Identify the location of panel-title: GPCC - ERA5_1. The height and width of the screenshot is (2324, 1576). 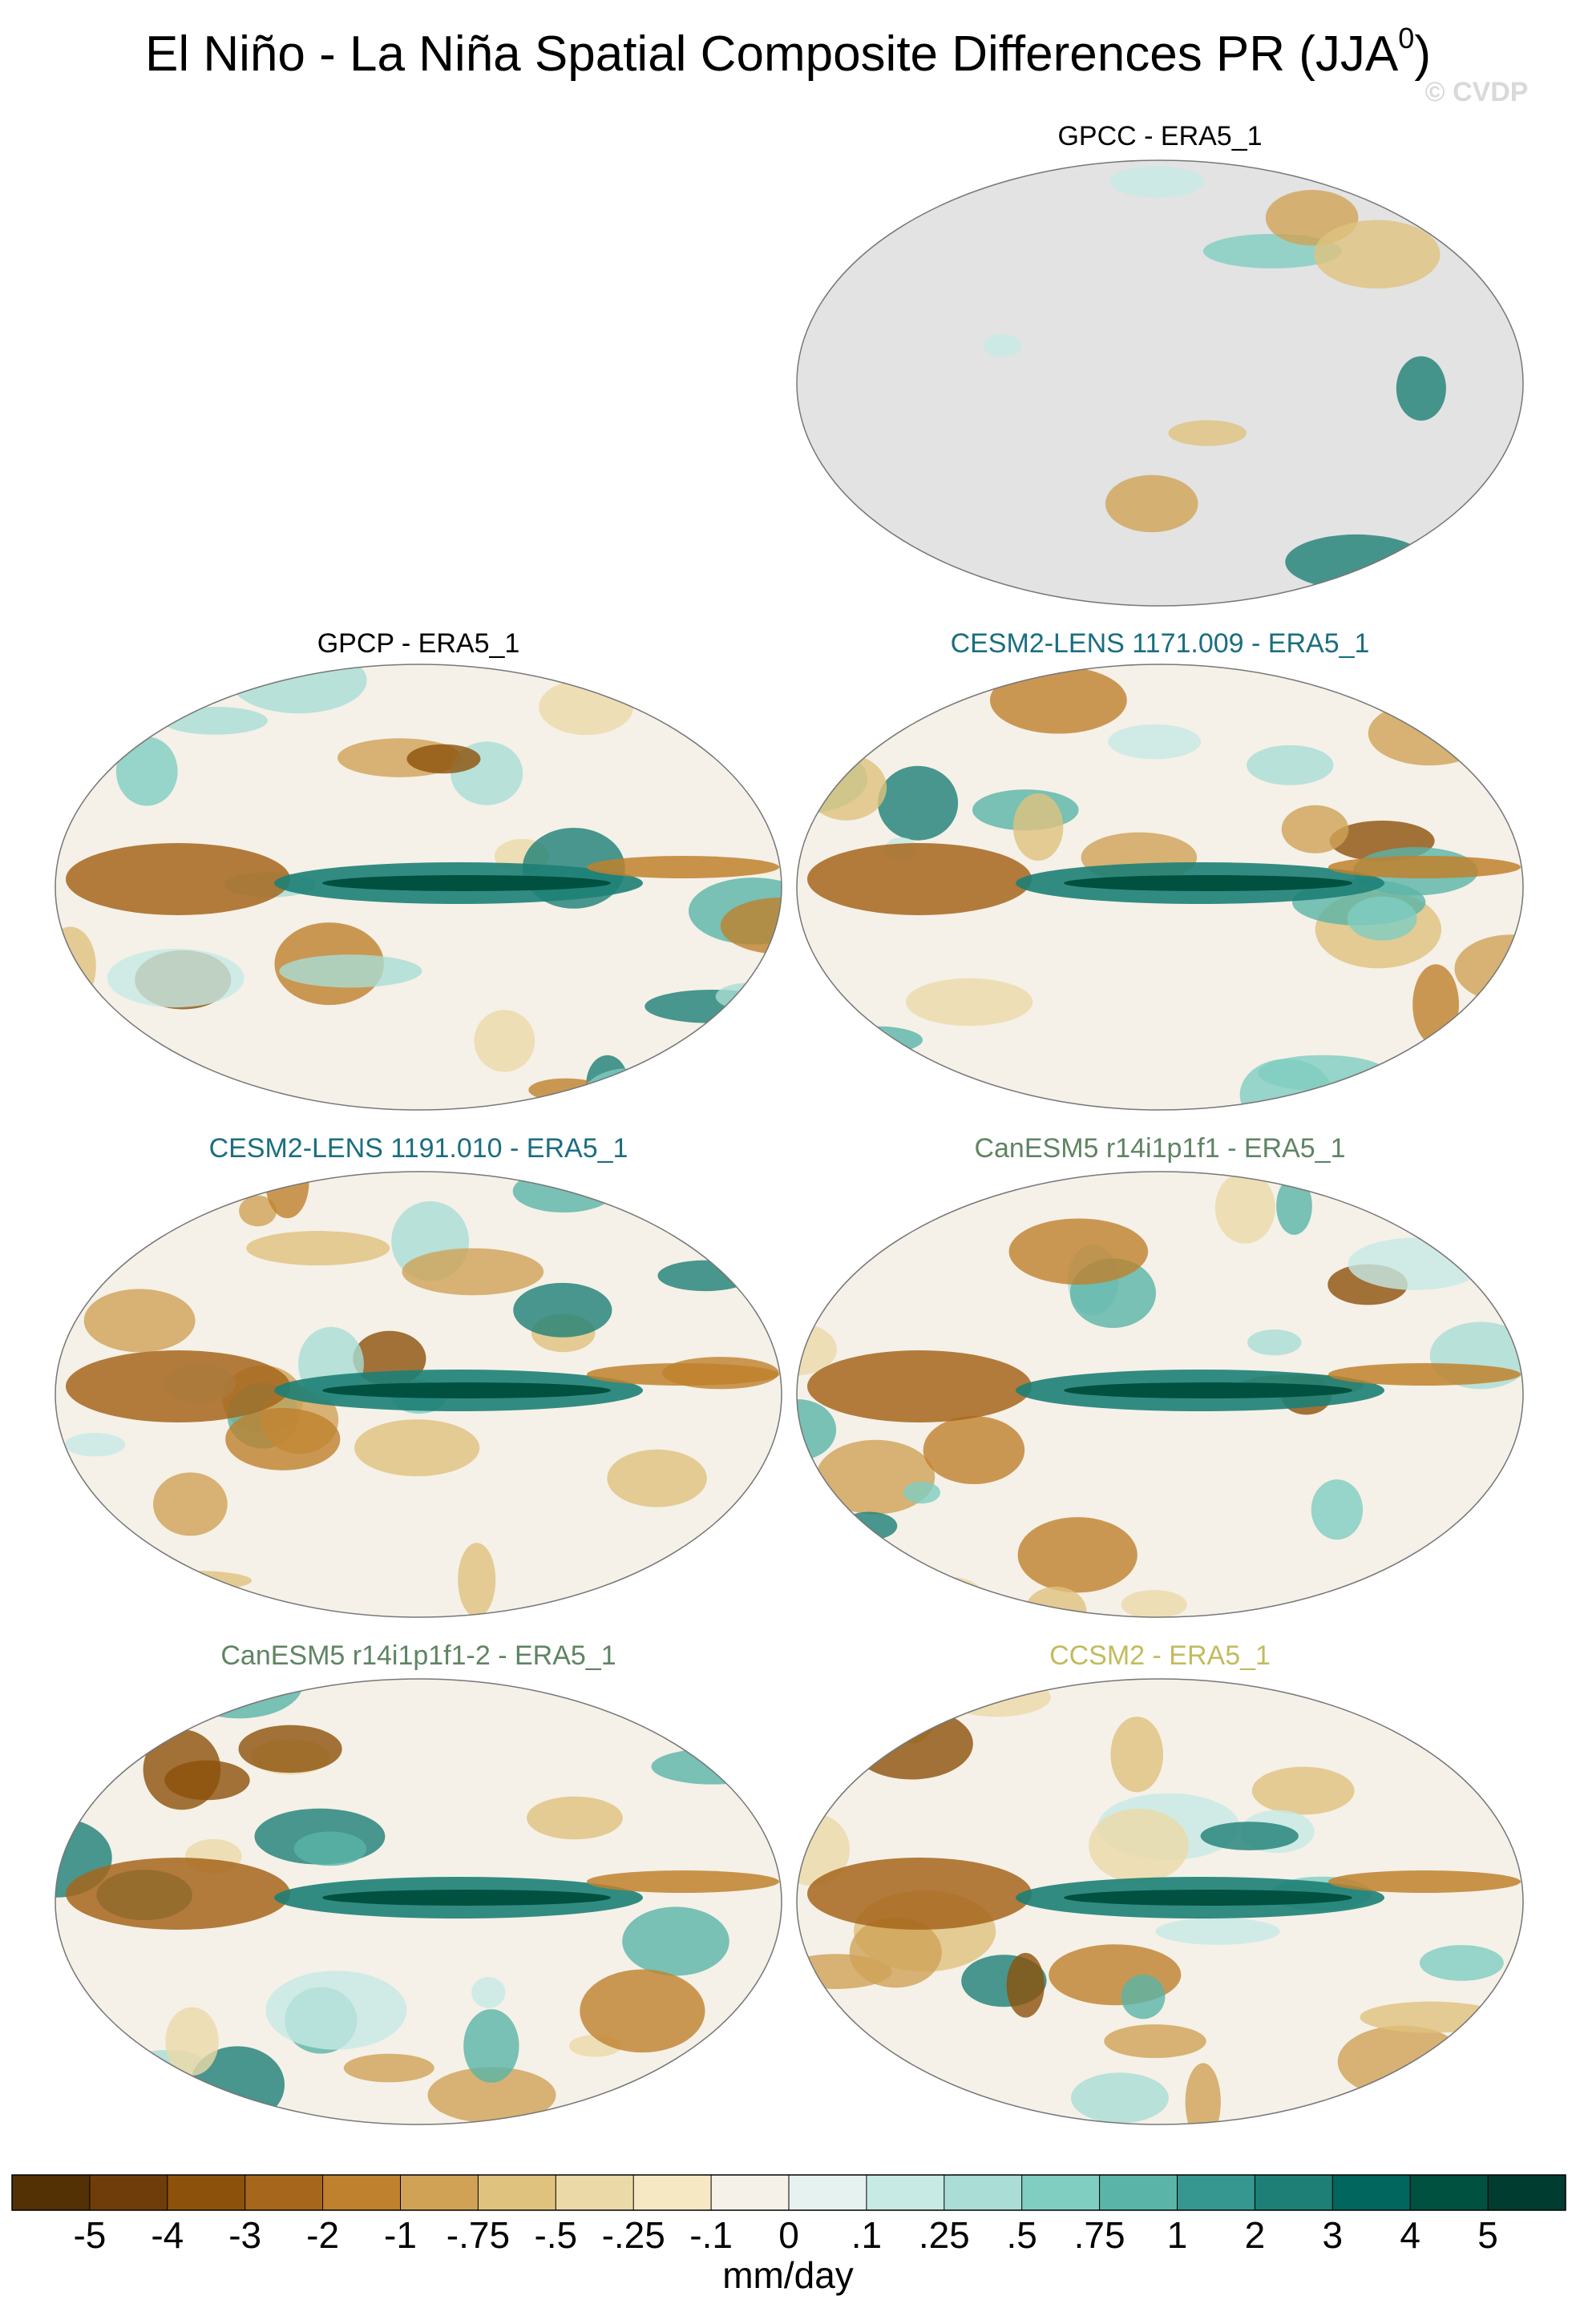
(1159, 136).